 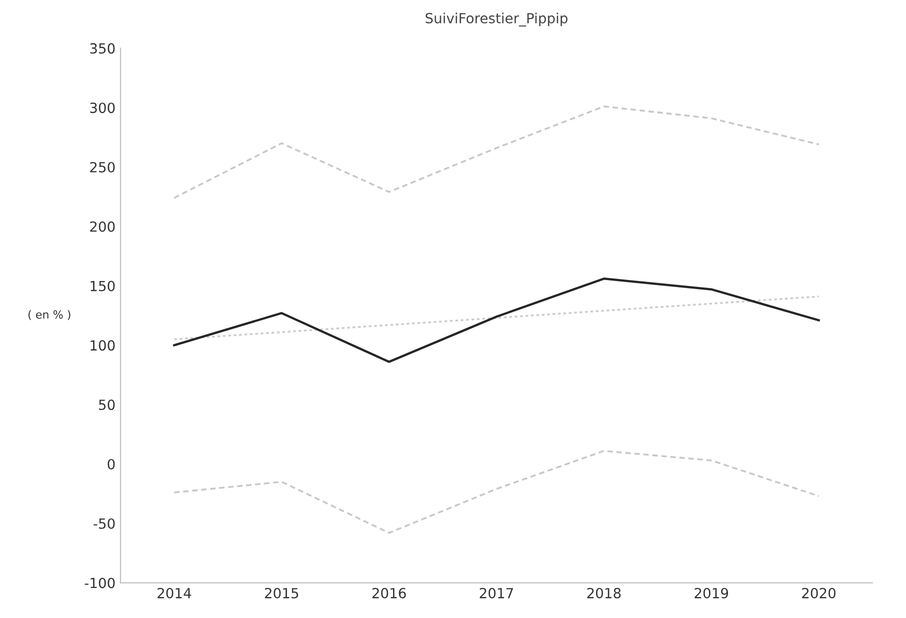 I want to click on y-tick-label: 150, so click(x=102, y=286).